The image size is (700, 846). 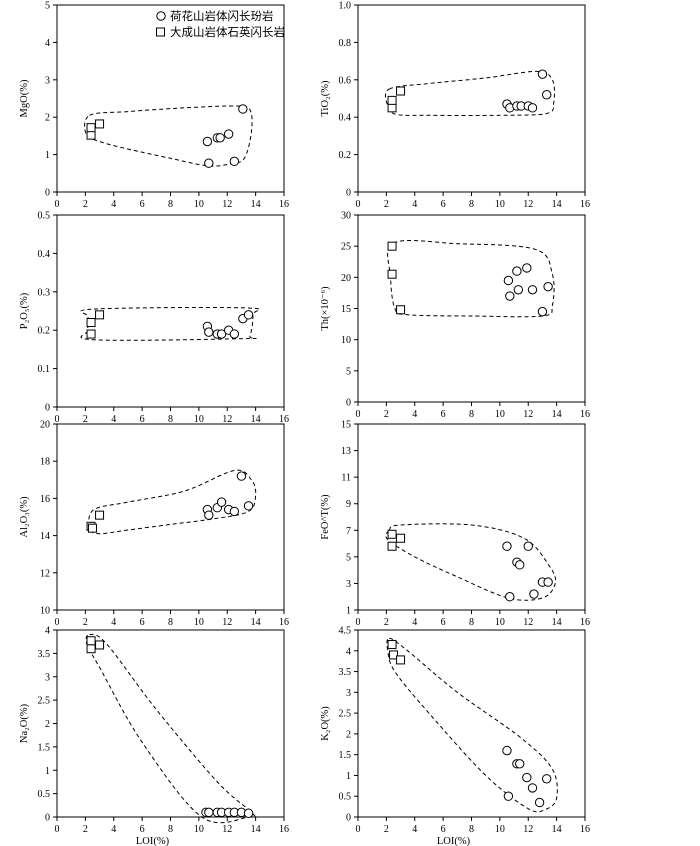 What do you see at coordinates (325, 98) in the screenshot?
I see `y-axis-label: TiO₂(%)` at bounding box center [325, 98].